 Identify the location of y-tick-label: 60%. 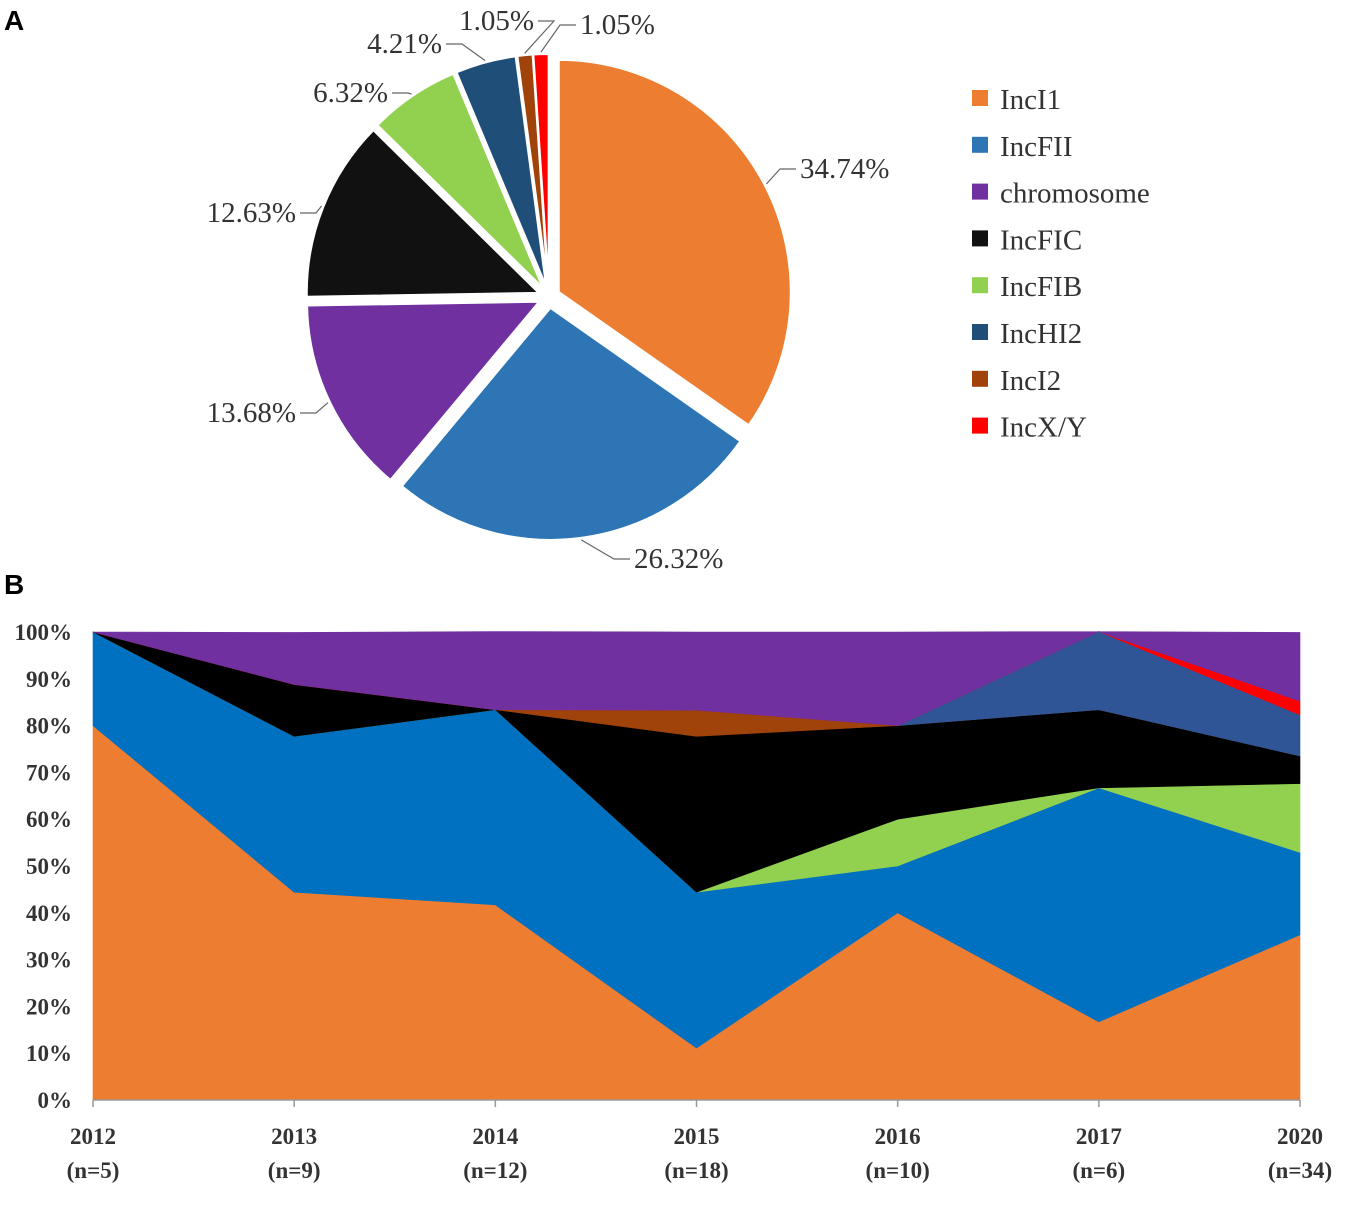
(49, 819).